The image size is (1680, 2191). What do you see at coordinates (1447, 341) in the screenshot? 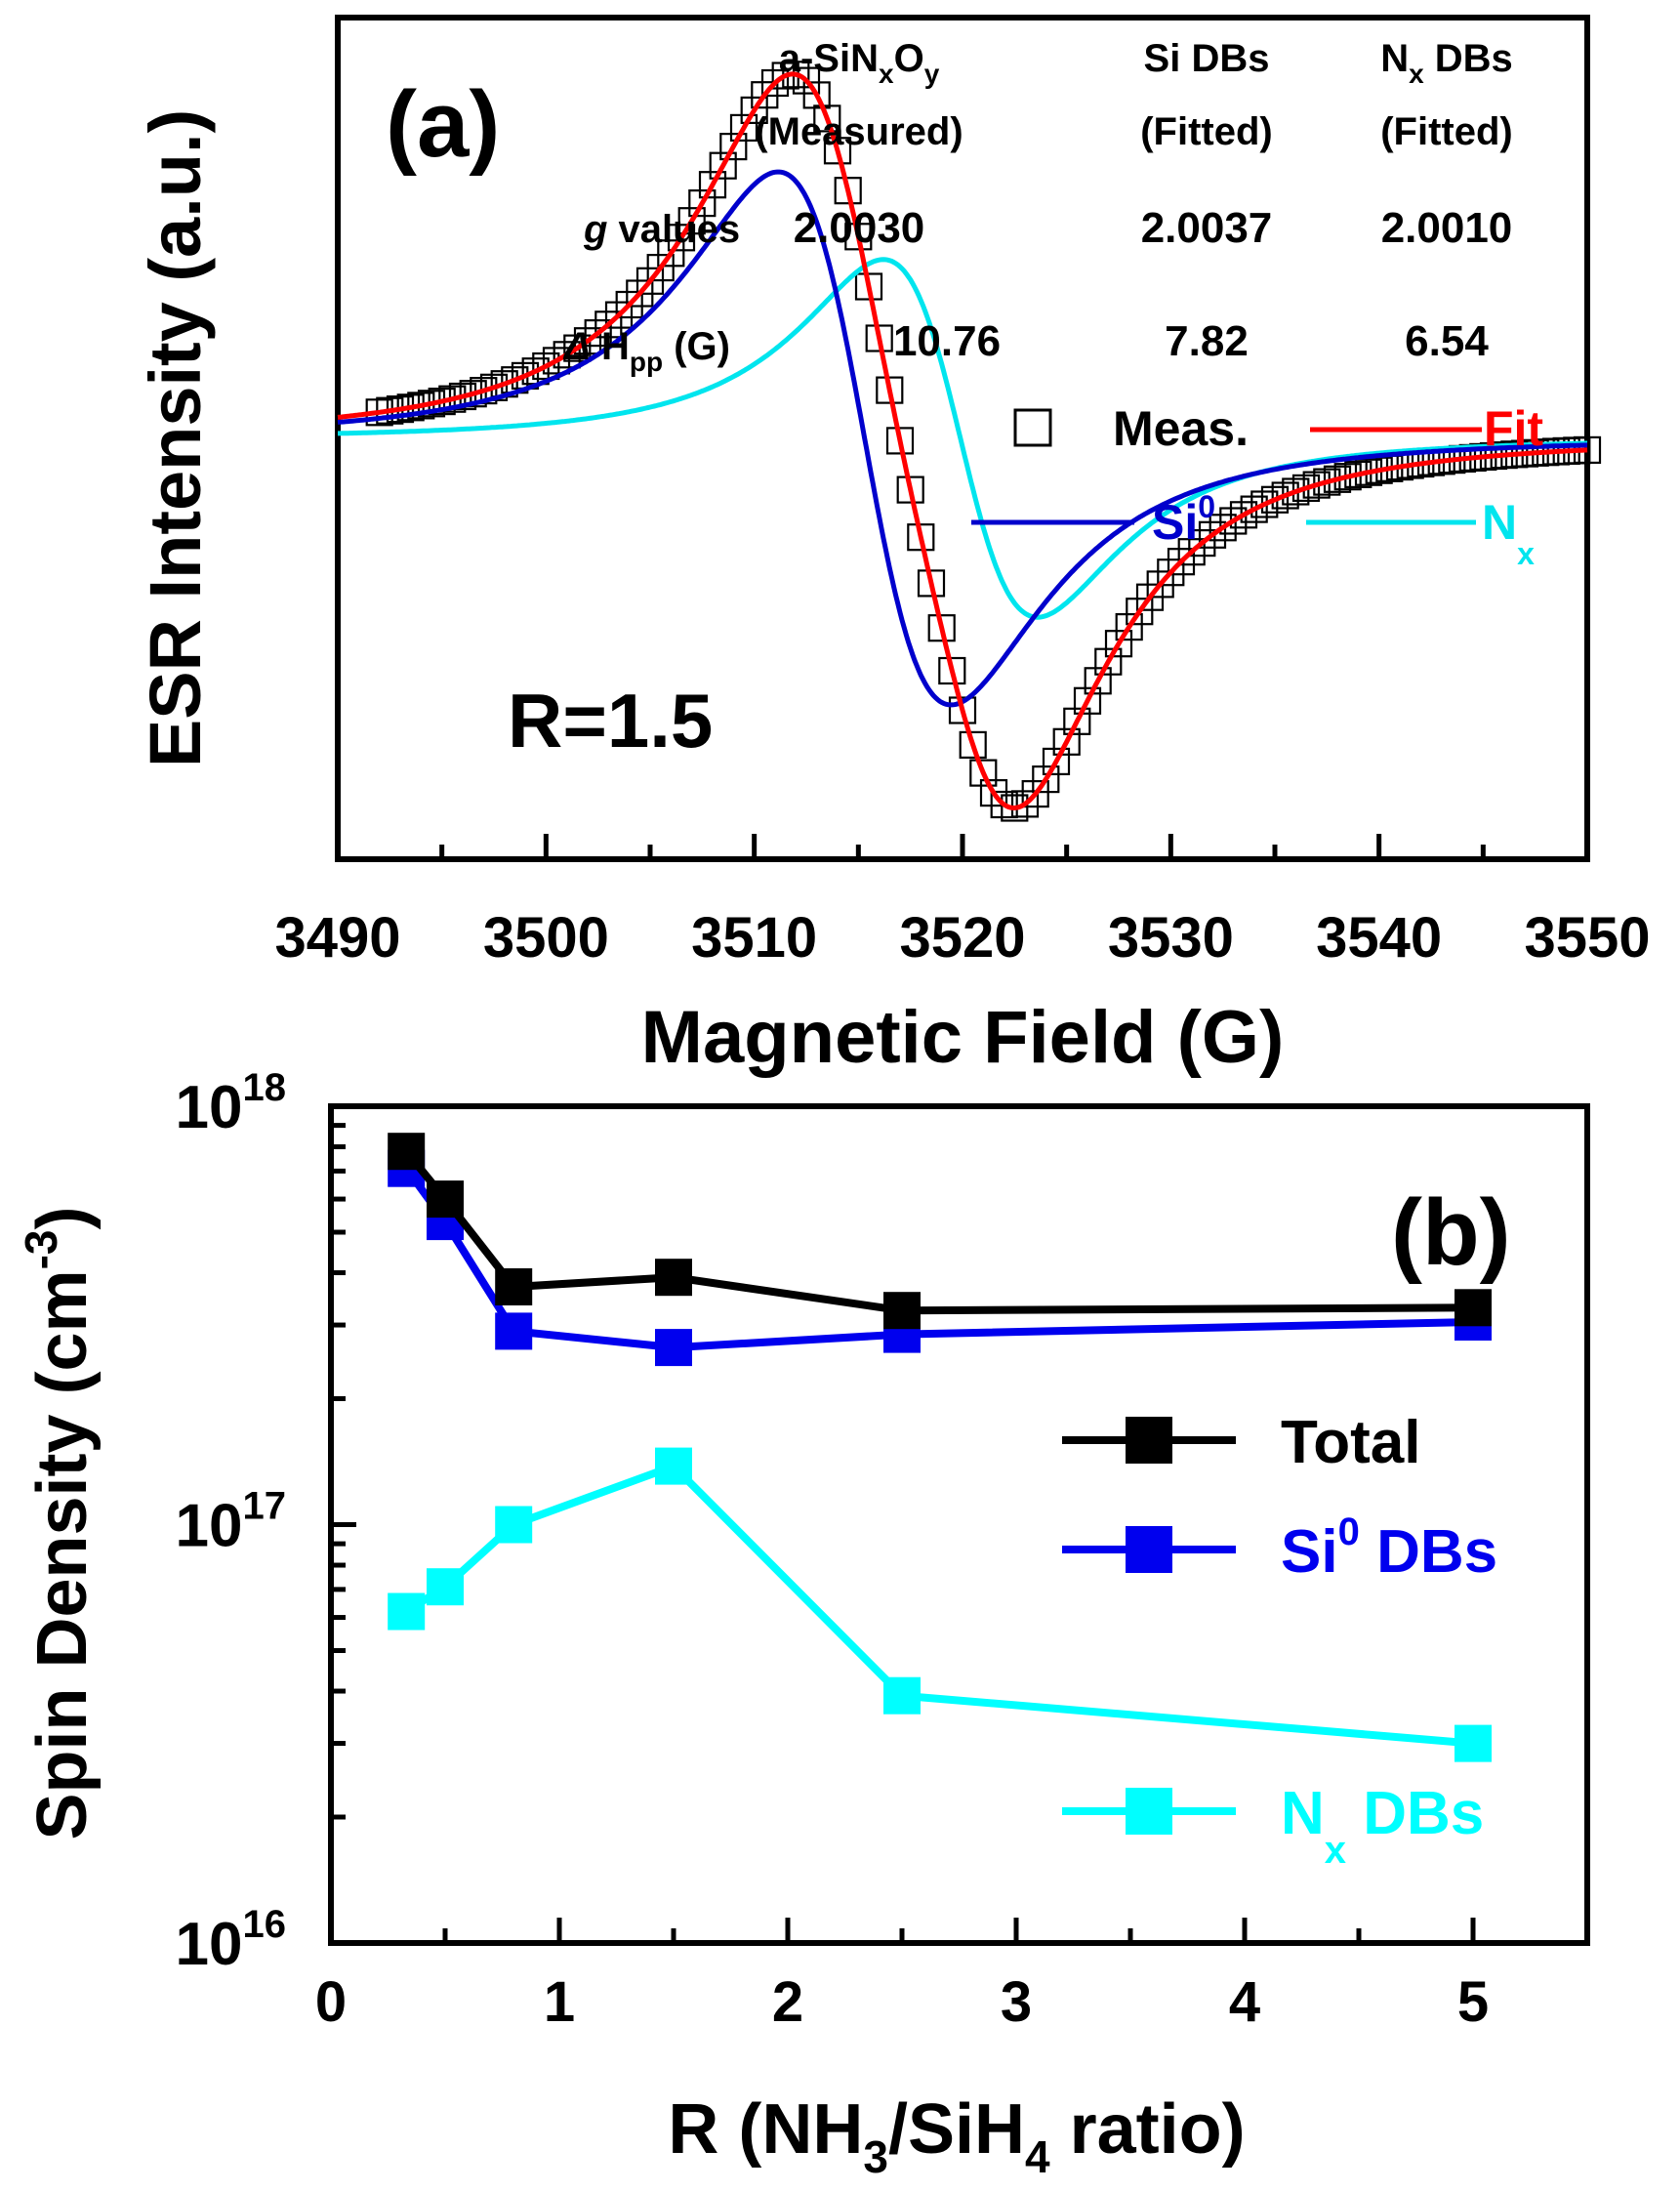
I see `dhpp-nx: 6.54` at bounding box center [1447, 341].